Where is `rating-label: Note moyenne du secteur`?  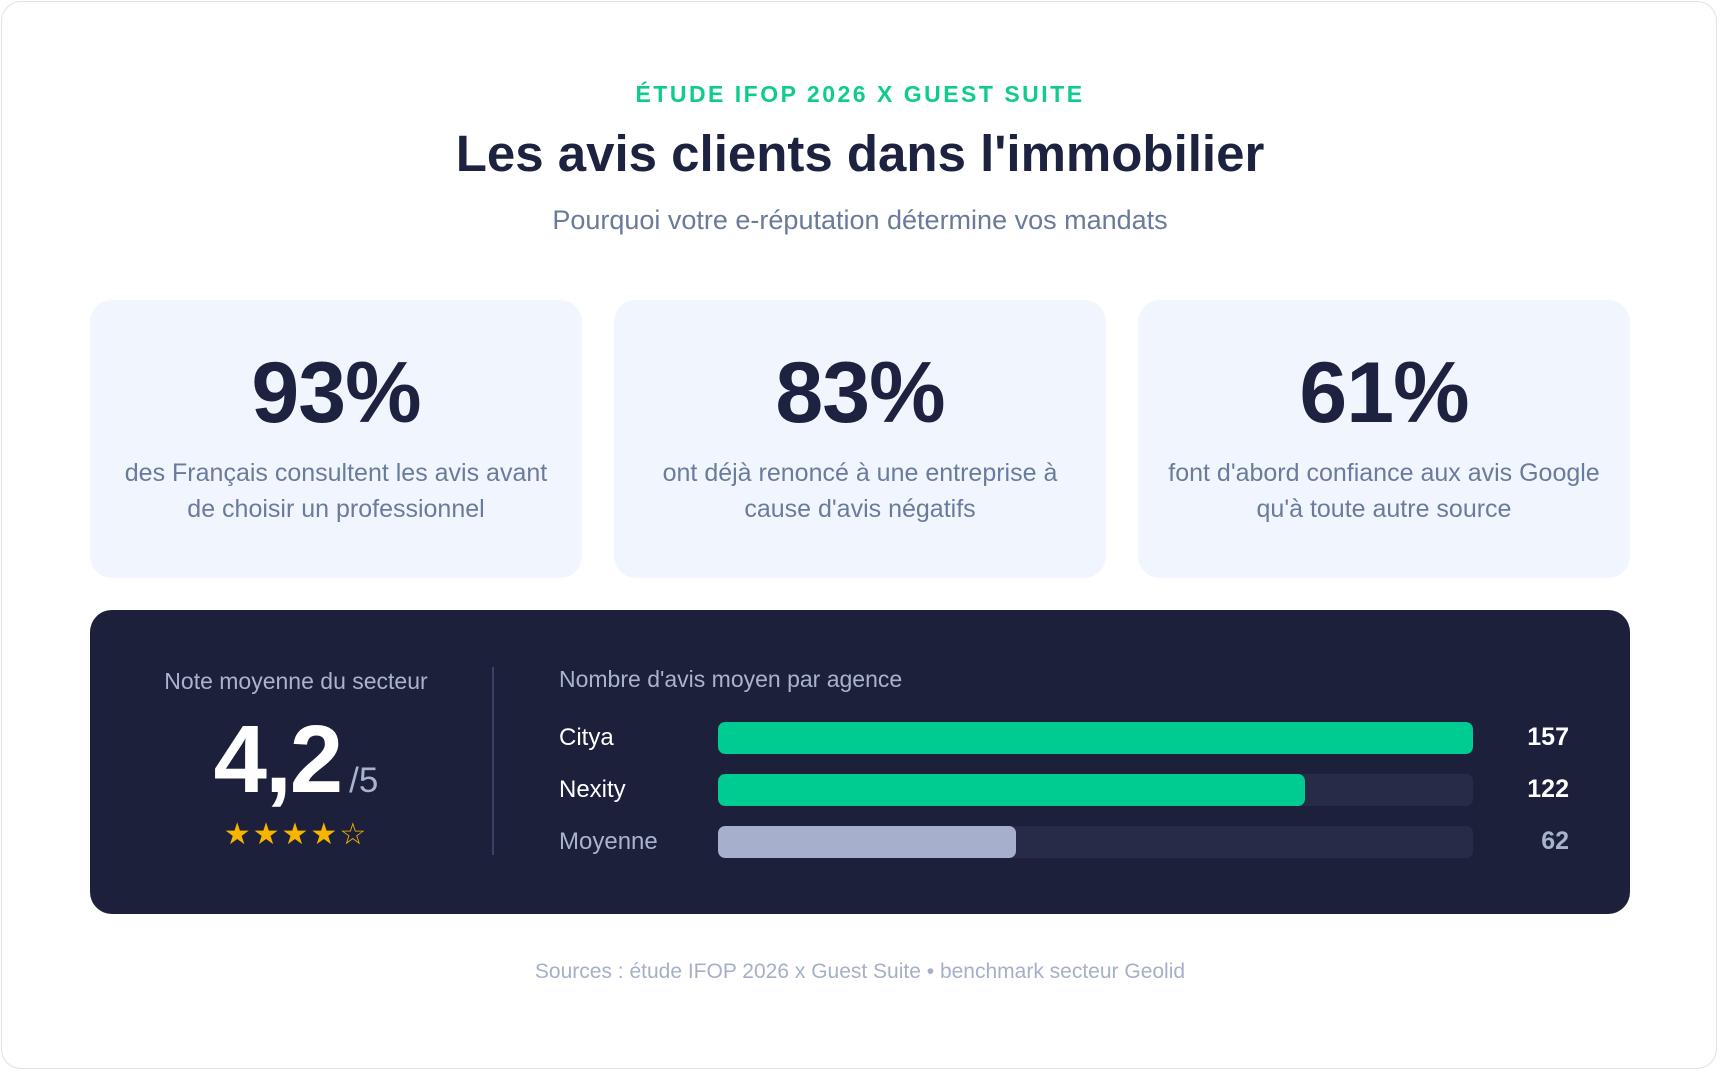 rating-label: Note moyenne du secteur is located at coordinates (296, 681).